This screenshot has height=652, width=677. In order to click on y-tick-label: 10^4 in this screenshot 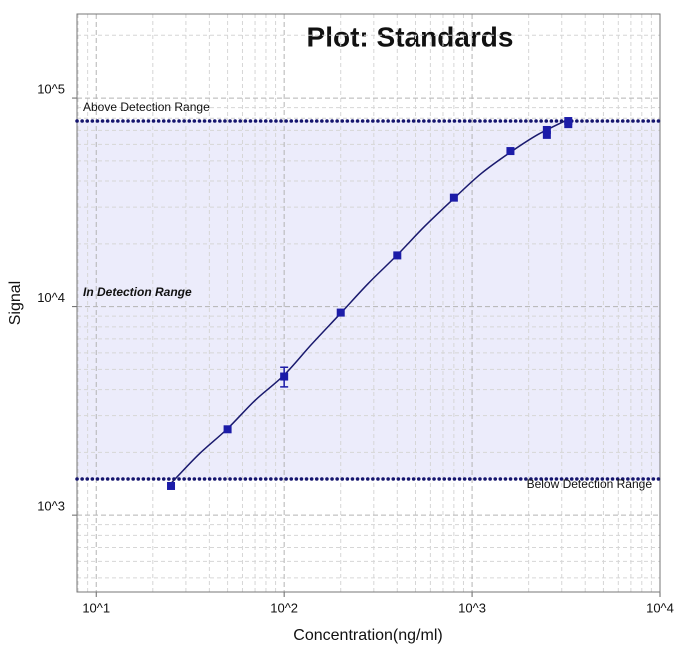, I will do `click(51, 297)`.